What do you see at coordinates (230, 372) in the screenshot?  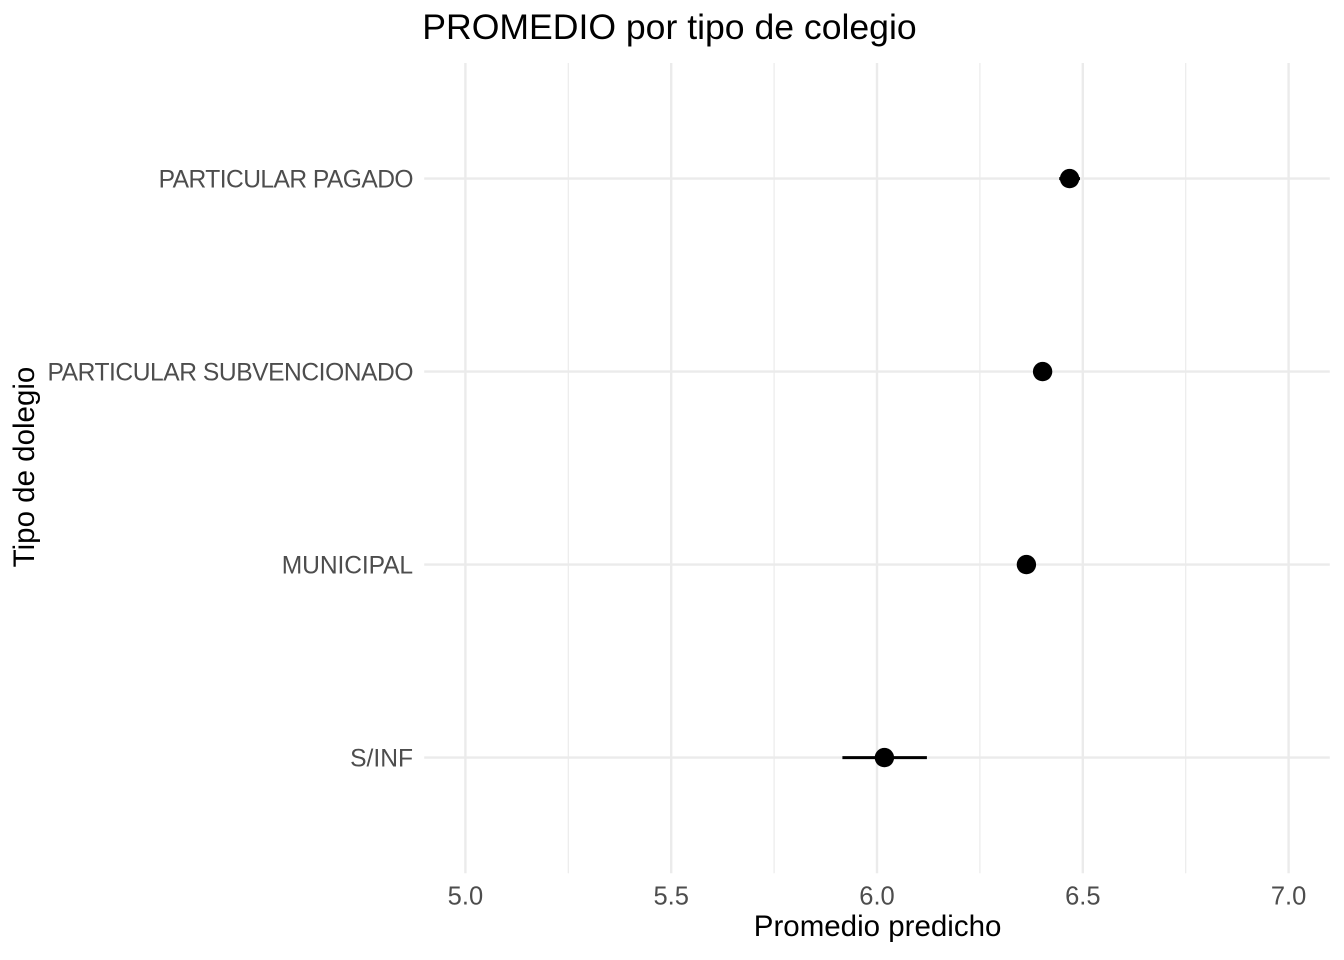 I see `svg-text: PARTICULAR SUBVENCIONADO` at bounding box center [230, 372].